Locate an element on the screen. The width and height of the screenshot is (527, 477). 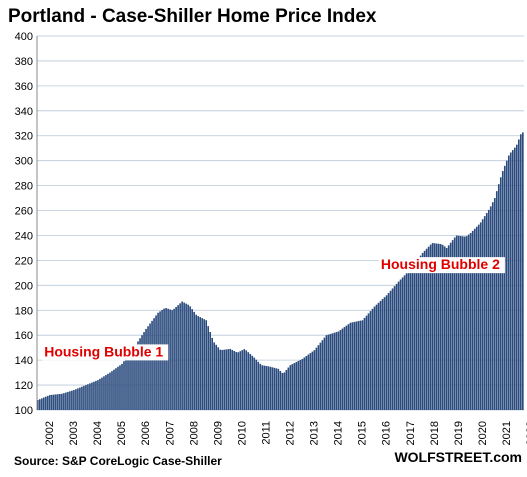
x-tick-label: 2022 is located at coordinates (526, 433).